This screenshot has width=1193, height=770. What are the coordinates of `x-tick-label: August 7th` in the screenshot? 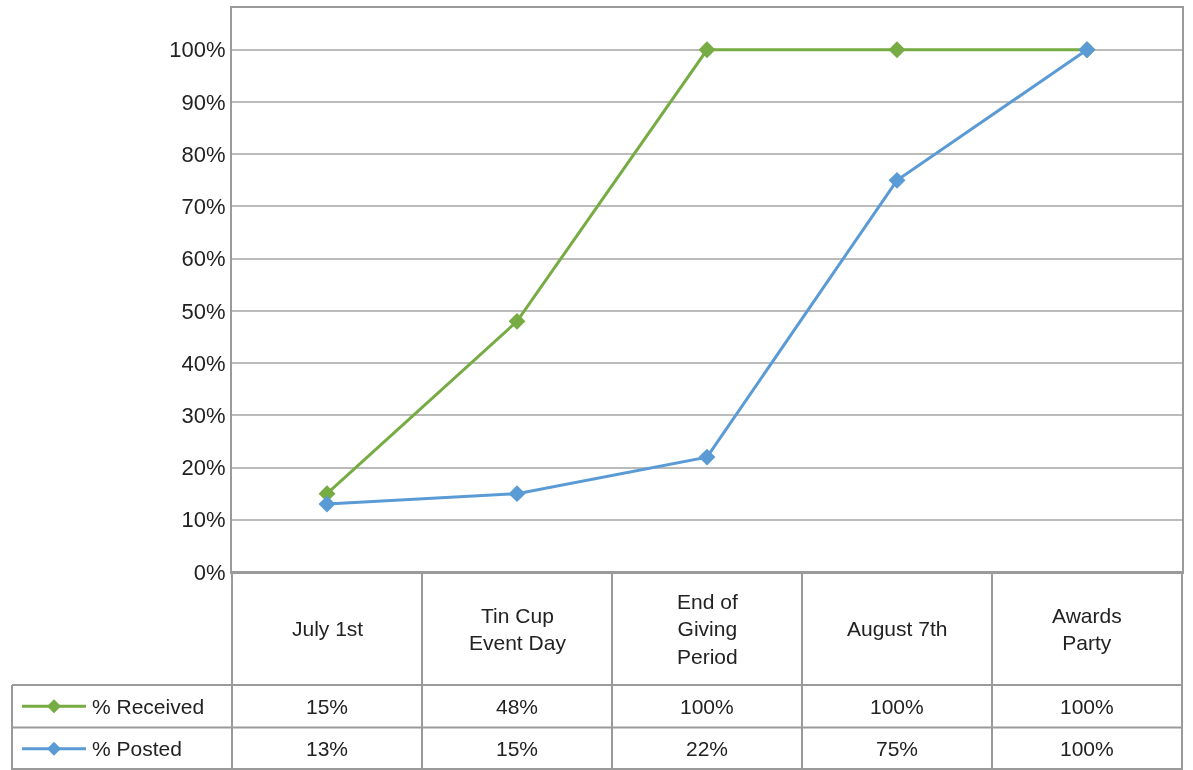 It's located at (897, 628).